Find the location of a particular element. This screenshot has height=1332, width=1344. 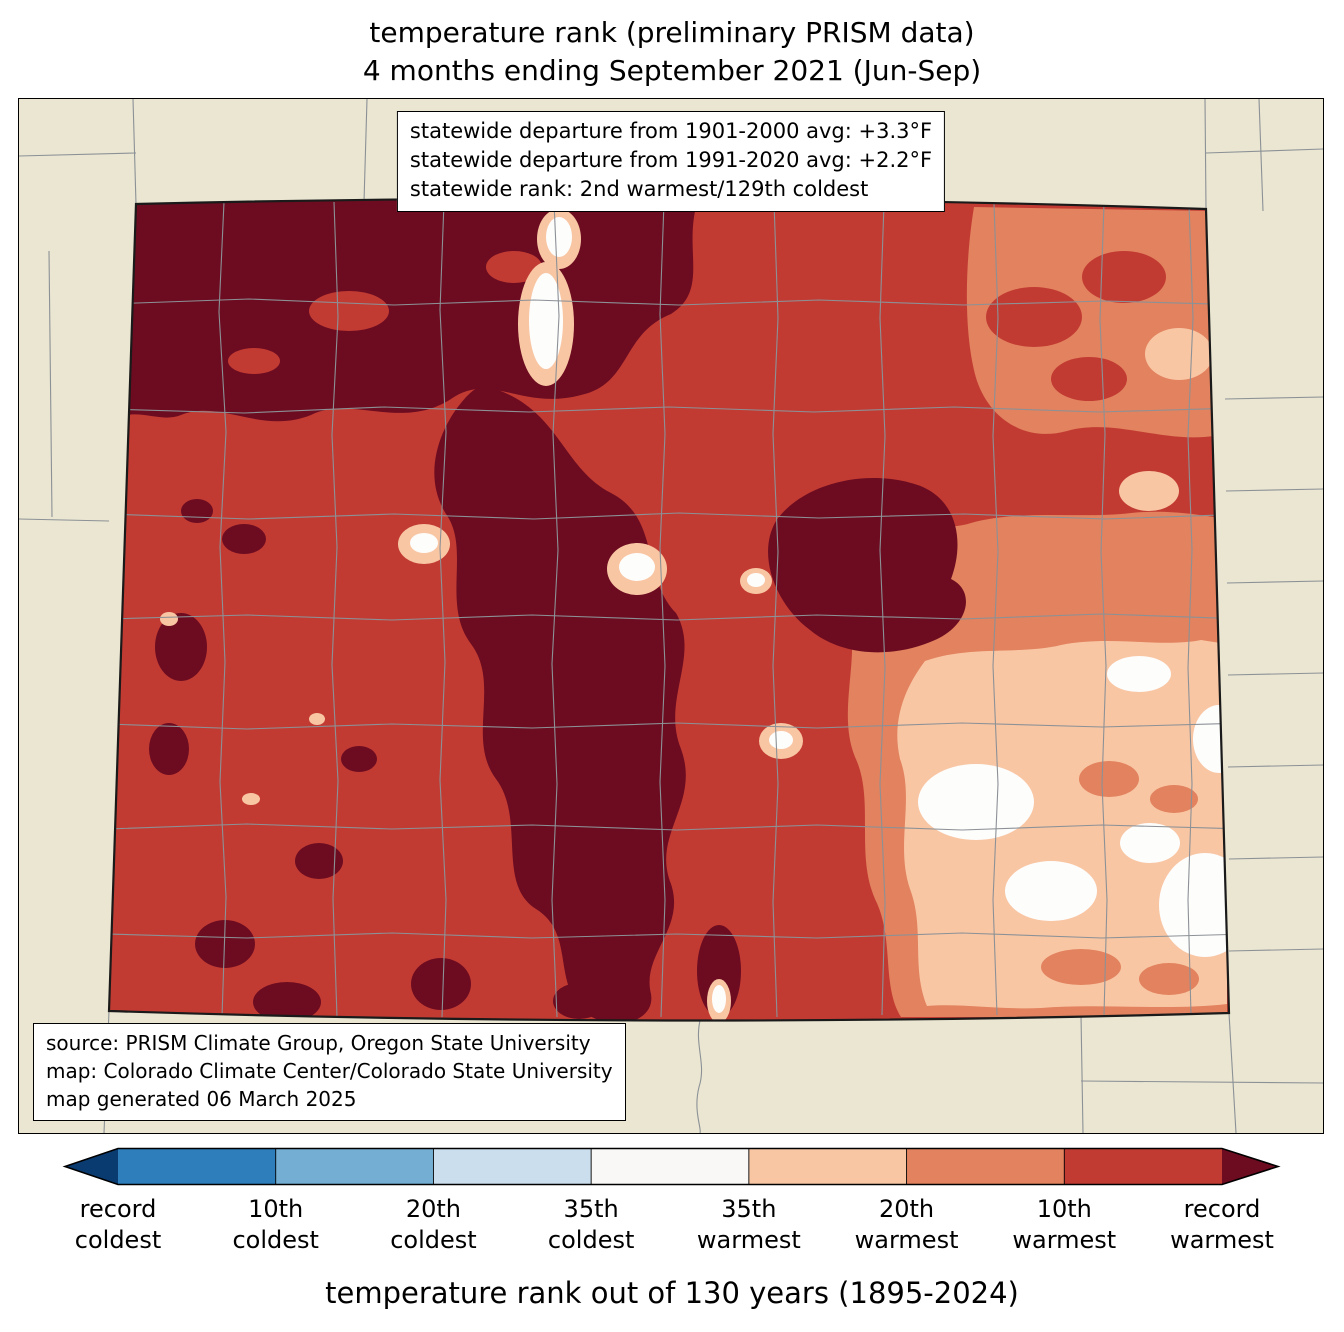

source-line-3: map generated 06 March 2025 is located at coordinates (201, 1099).